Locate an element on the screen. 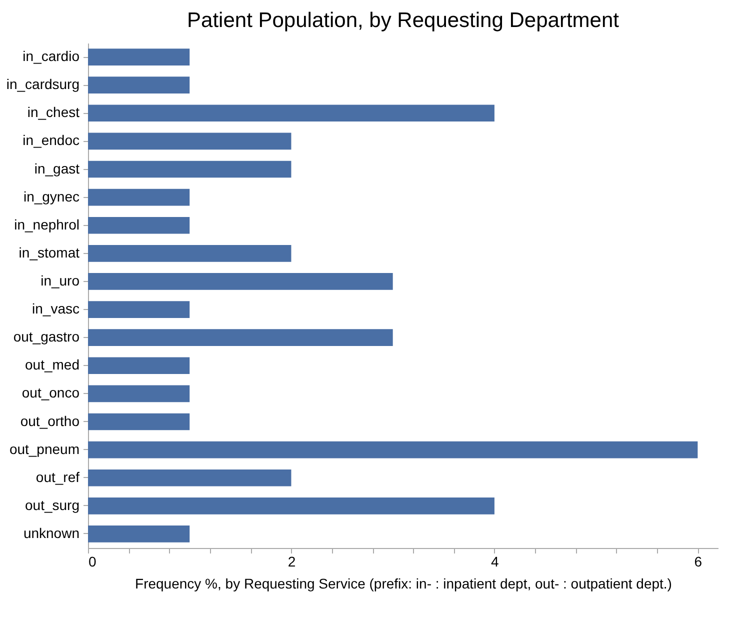 The image size is (753, 623). x-tick-label: 6 is located at coordinates (698, 562).